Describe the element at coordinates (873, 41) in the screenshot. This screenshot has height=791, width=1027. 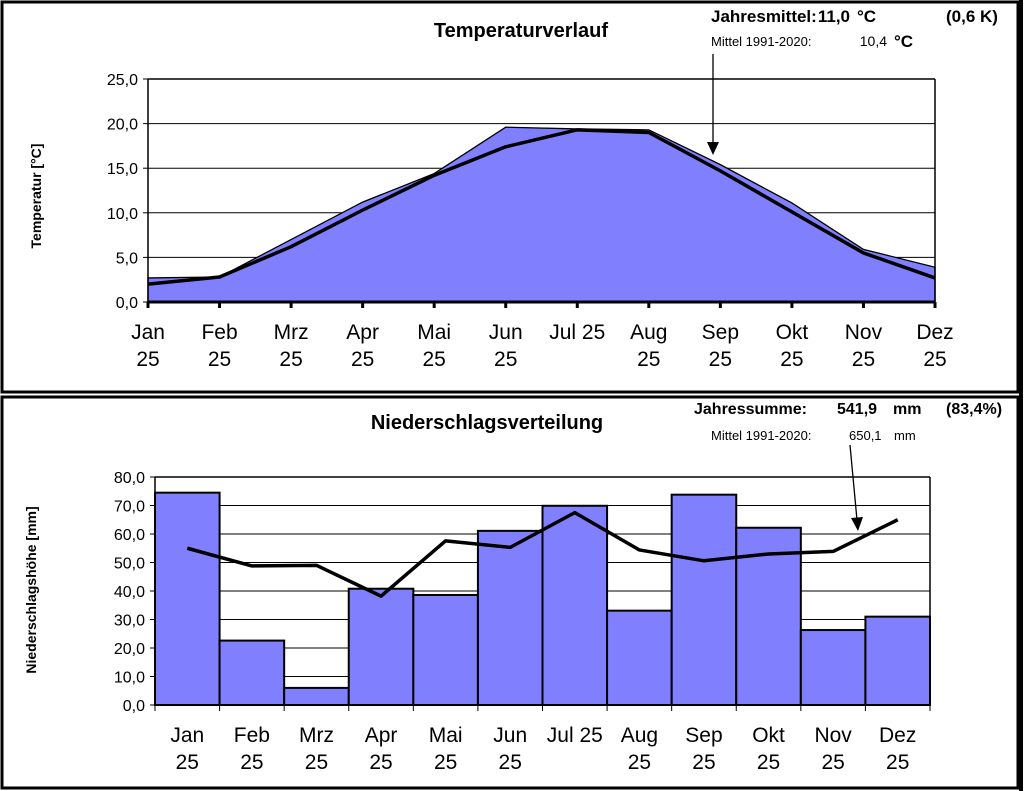
I see `reference-mean-value: 10,4` at that location.